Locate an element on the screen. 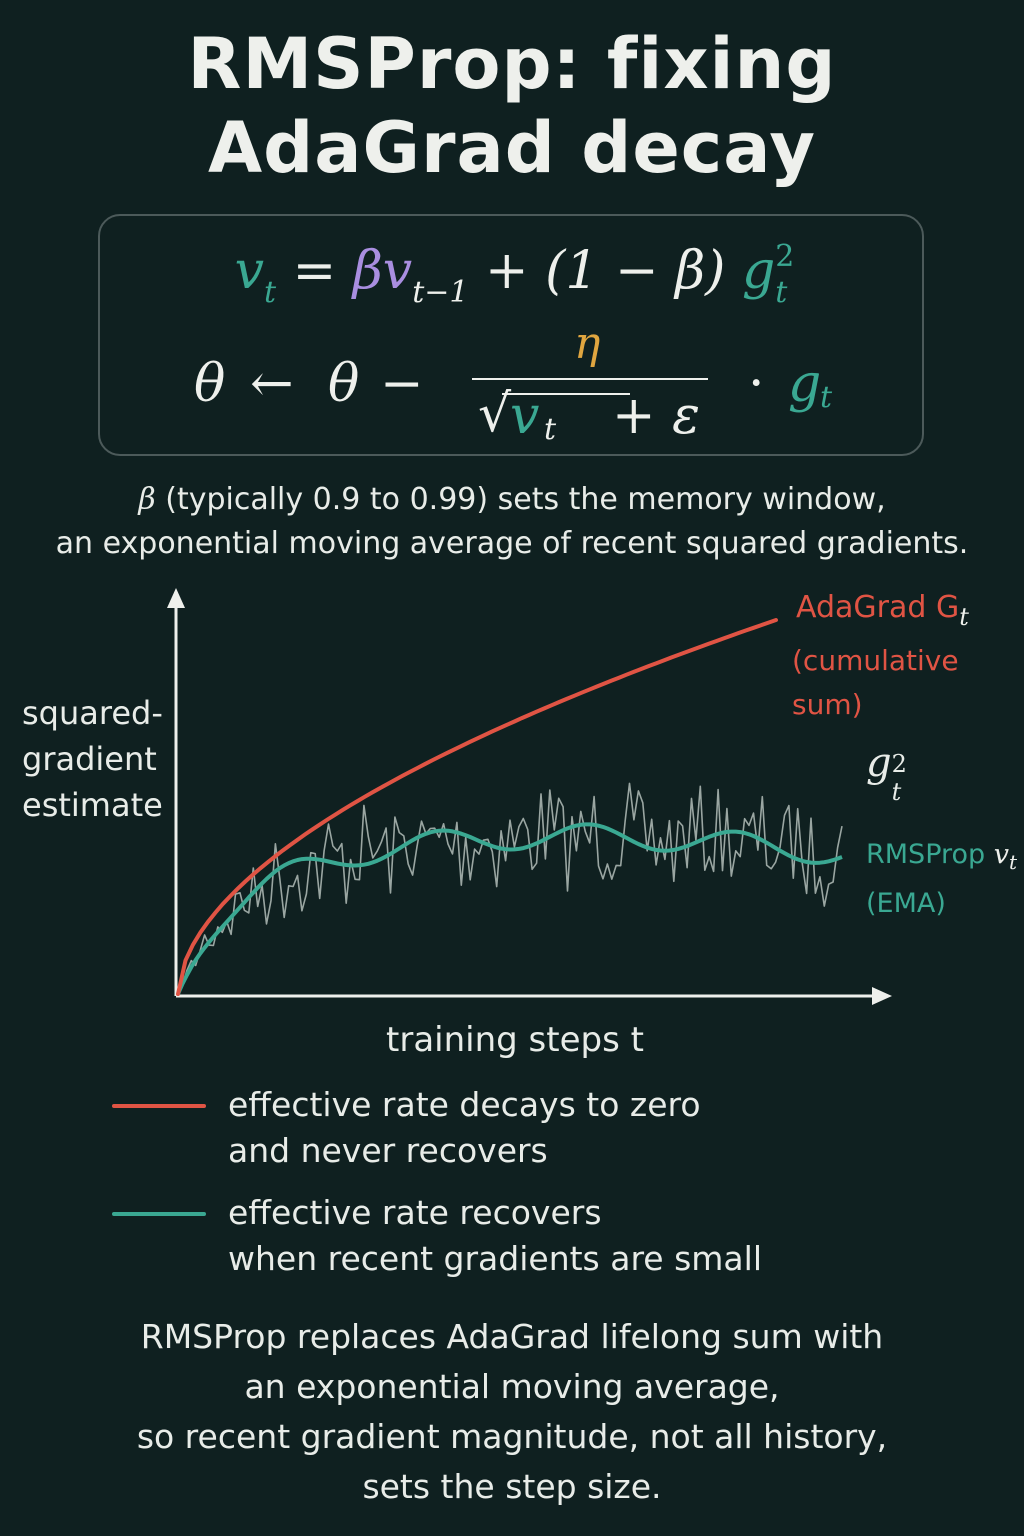  y-axis is located at coordinates (176, 792).